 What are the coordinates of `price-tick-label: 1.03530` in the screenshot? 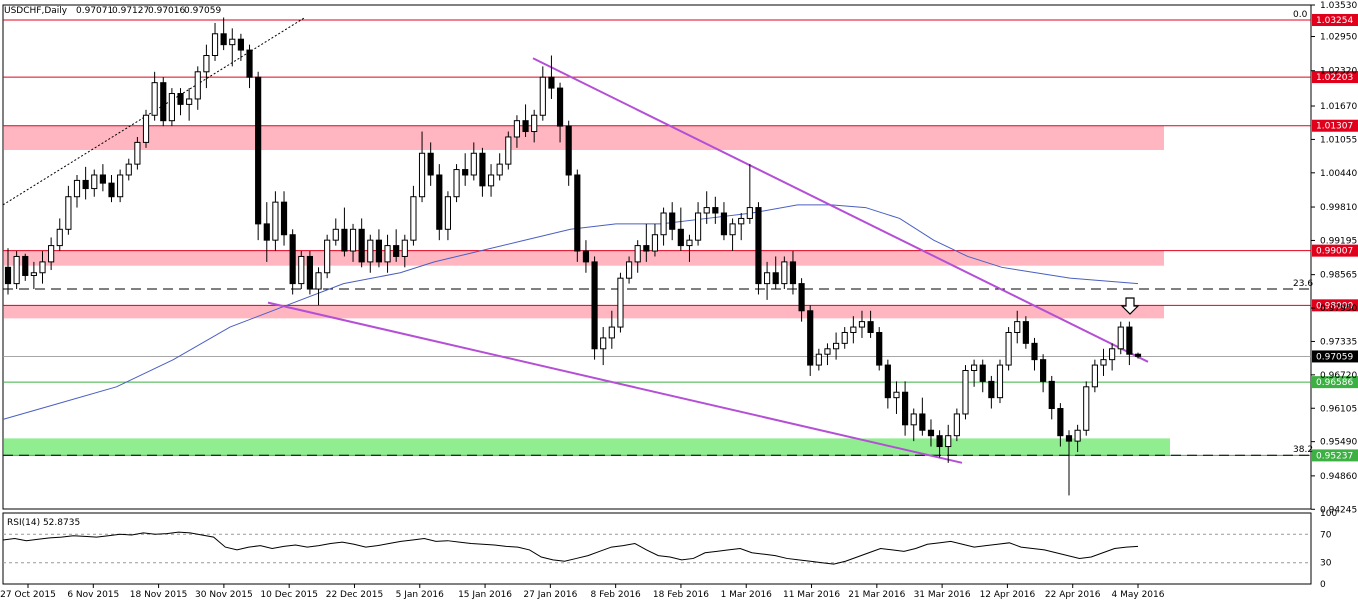 It's located at (1338, 6).